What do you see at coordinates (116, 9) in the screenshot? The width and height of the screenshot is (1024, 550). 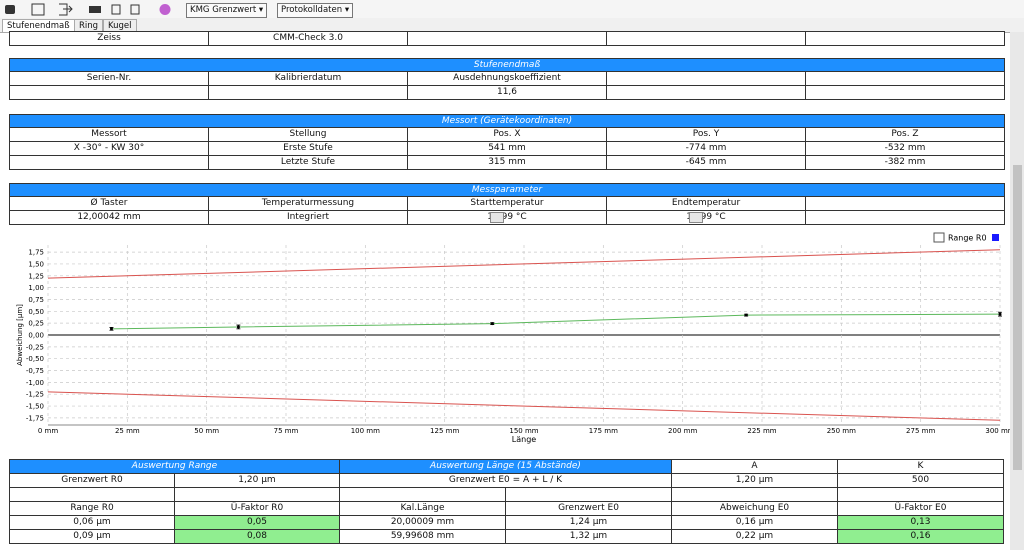 I see `preview-icon` at bounding box center [116, 9].